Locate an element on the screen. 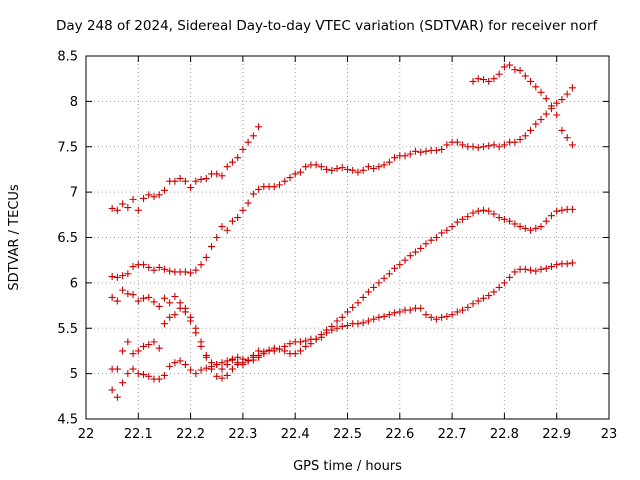 The width and height of the screenshot is (640, 480). x-tick-label: 22.1 is located at coordinates (138, 434).